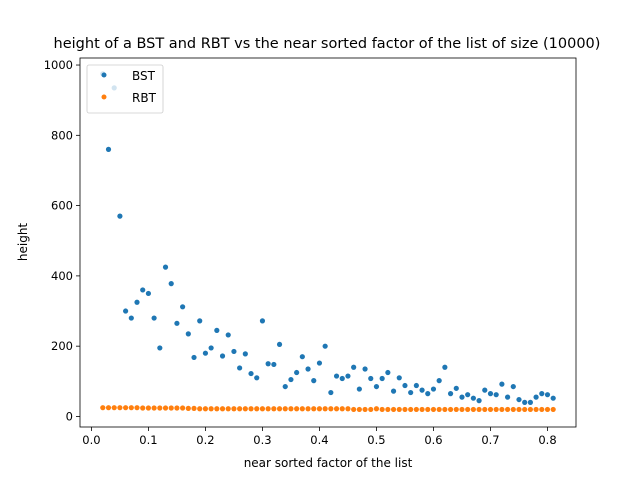 The width and height of the screenshot is (640, 480). What do you see at coordinates (62, 346) in the screenshot?
I see `y-tick-label: 200` at bounding box center [62, 346].